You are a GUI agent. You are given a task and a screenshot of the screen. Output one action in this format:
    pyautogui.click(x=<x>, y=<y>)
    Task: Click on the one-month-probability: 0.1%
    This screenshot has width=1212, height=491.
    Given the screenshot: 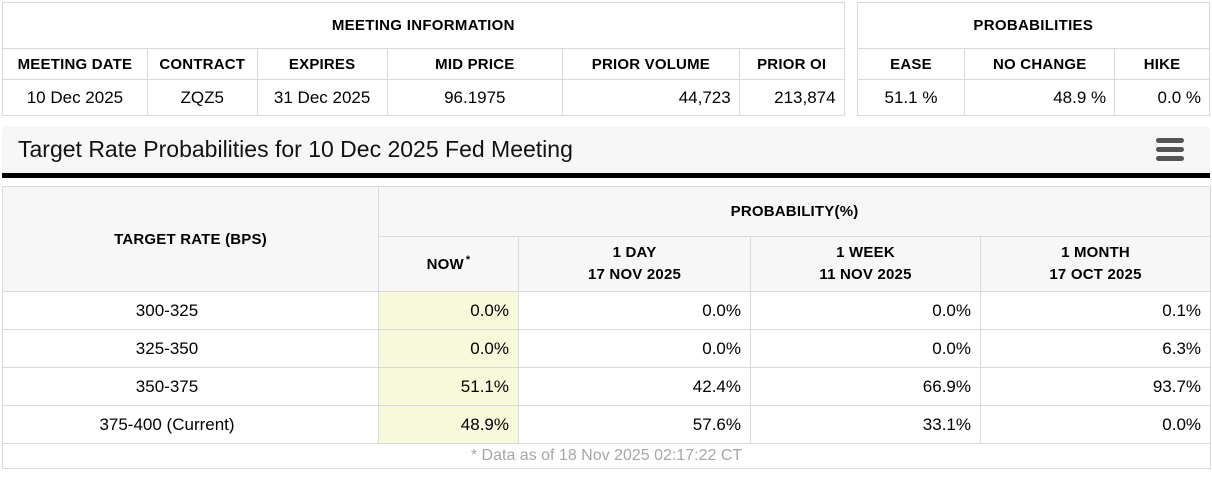 What is the action you would take?
    pyautogui.click(x=1095, y=310)
    